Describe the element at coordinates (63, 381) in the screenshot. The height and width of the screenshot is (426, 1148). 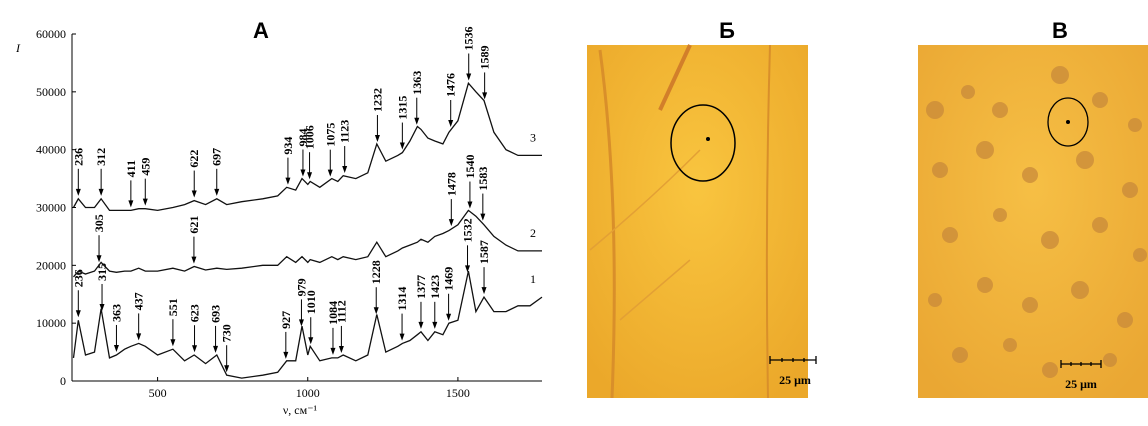
I see `y-tick-label: 0` at that location.